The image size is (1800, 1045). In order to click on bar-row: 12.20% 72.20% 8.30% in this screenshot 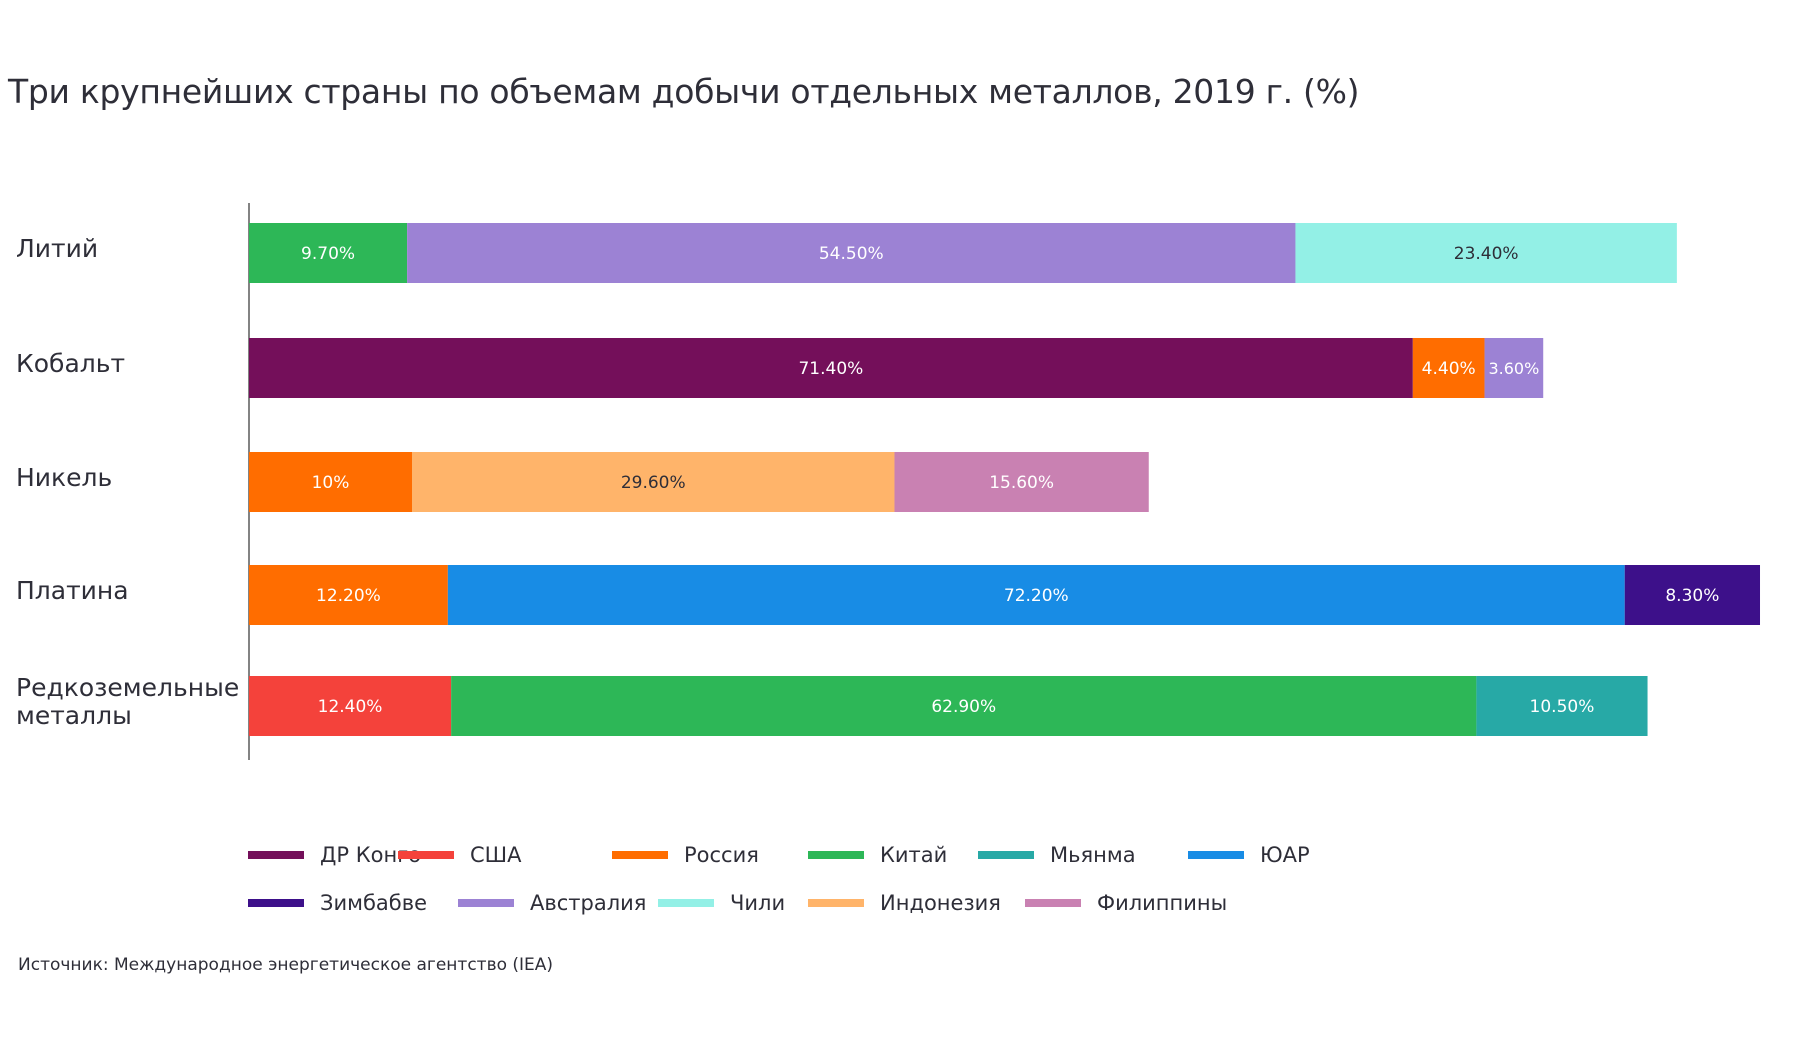, I will do `click(1005, 595)`.